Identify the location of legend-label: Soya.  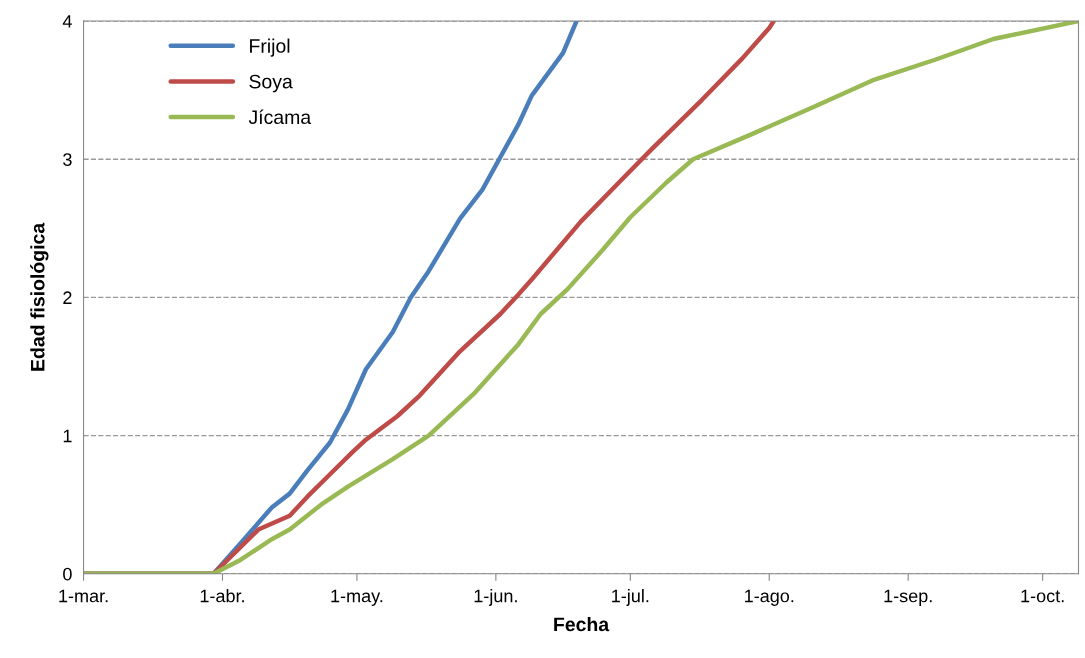
(271, 83).